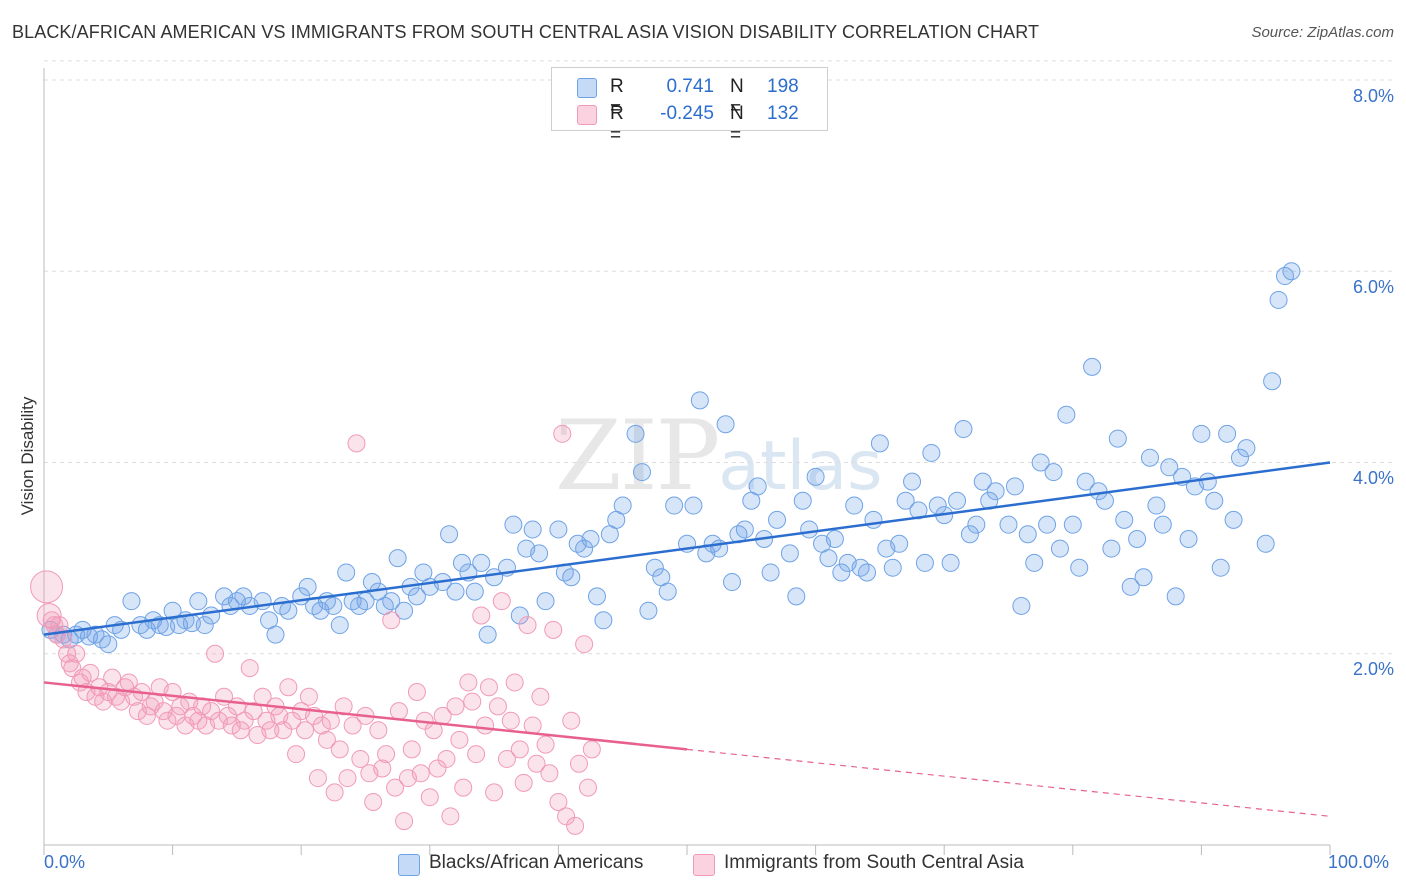 The image size is (1406, 892). What do you see at coordinates (783, 113) in the screenshot?
I see `legend-n-value: 132` at bounding box center [783, 113].